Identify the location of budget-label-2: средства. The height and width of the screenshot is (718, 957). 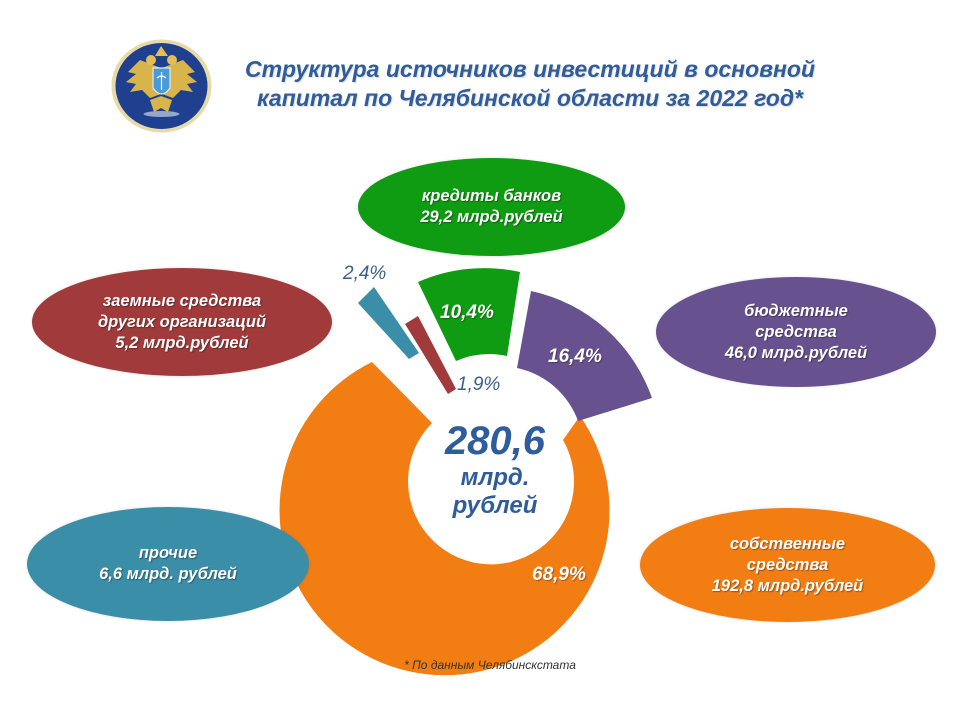
(796, 331).